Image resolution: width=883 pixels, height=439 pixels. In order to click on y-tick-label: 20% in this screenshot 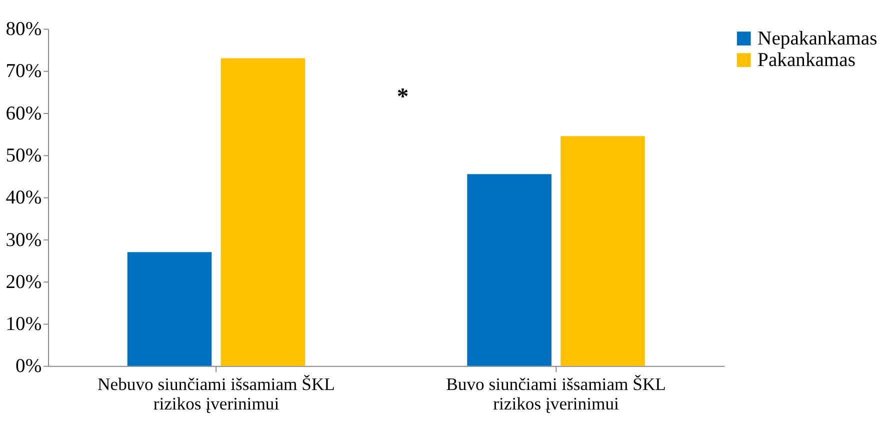, I will do `click(24, 282)`.